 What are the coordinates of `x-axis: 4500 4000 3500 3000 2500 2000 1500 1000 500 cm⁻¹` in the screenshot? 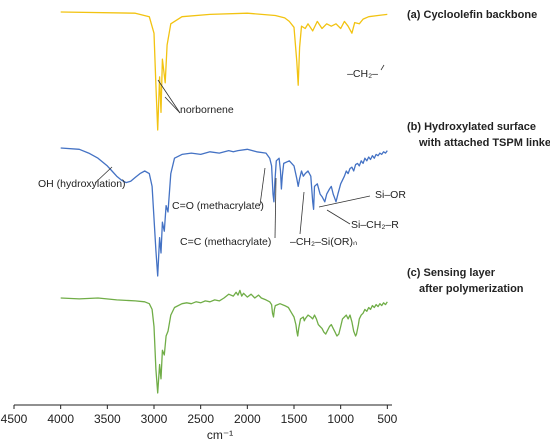 It's located at (199, 423).